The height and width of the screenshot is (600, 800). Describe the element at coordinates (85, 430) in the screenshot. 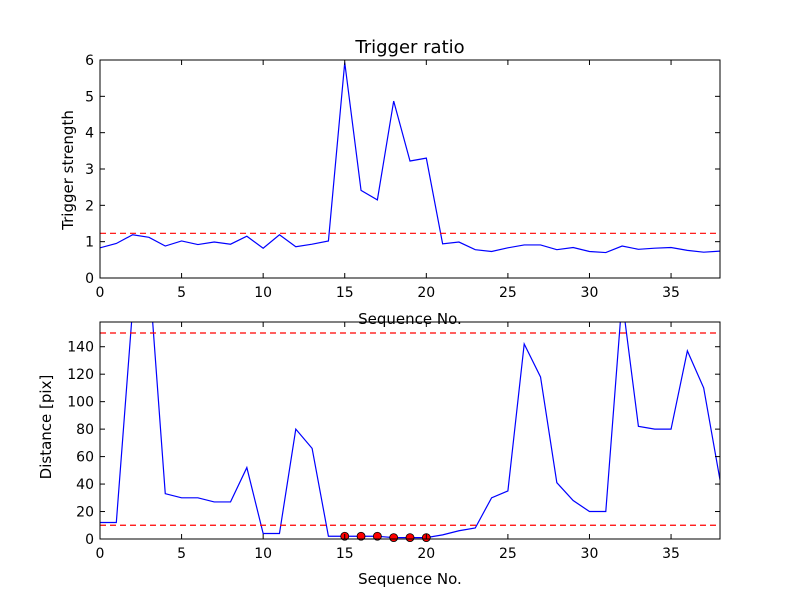

I see `y-tick-label: 80` at that location.